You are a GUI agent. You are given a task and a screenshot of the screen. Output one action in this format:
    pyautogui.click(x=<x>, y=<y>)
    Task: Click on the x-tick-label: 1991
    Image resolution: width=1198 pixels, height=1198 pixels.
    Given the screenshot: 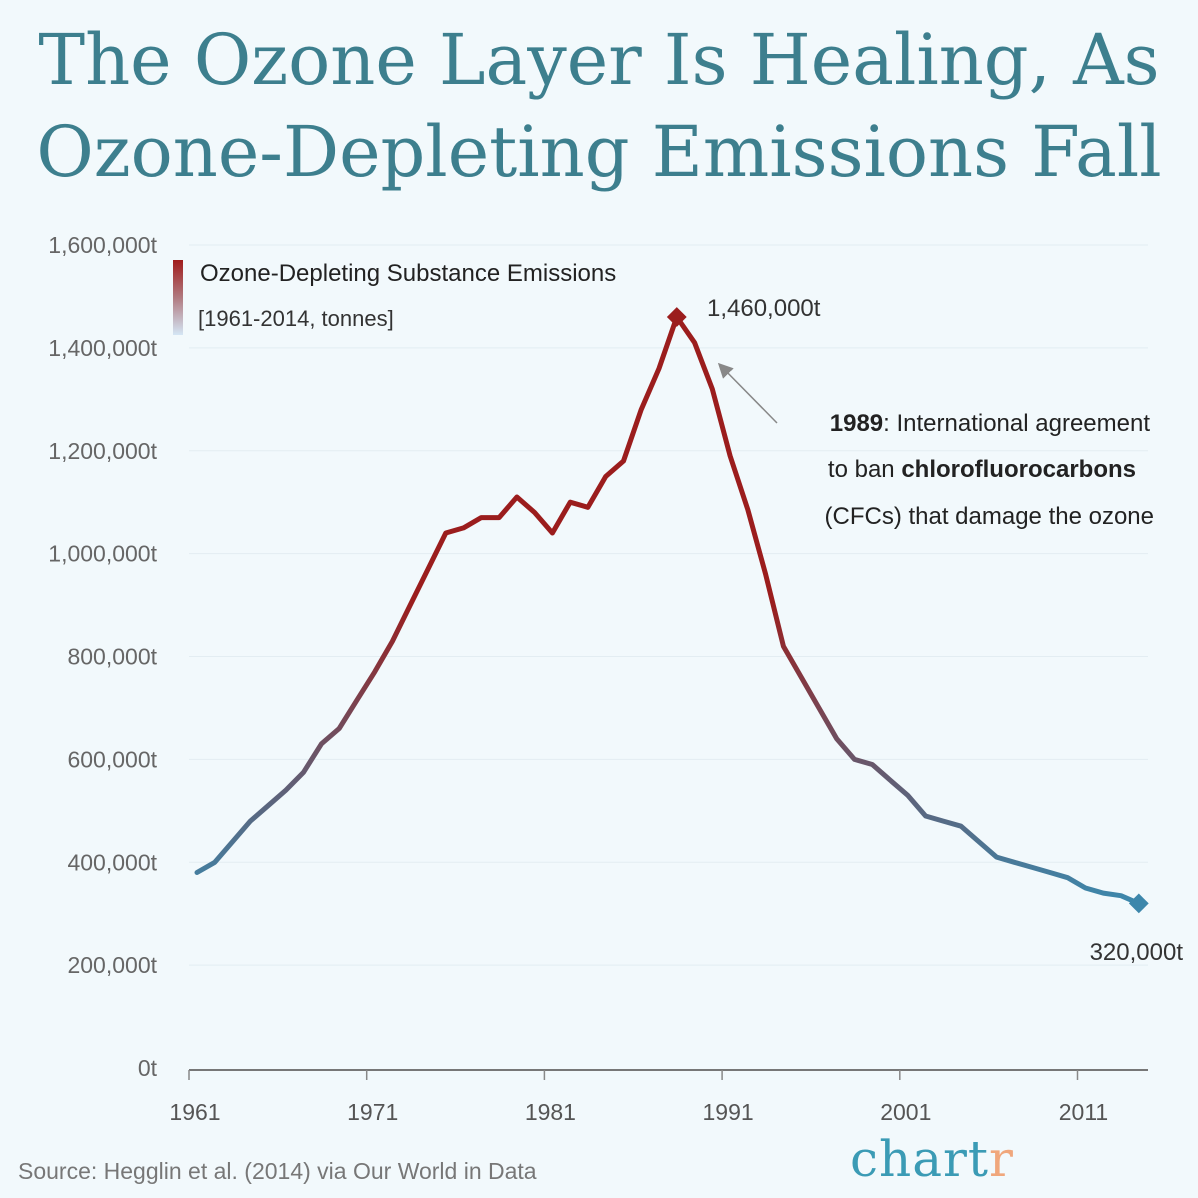 What is the action you would take?
    pyautogui.click(x=728, y=1112)
    